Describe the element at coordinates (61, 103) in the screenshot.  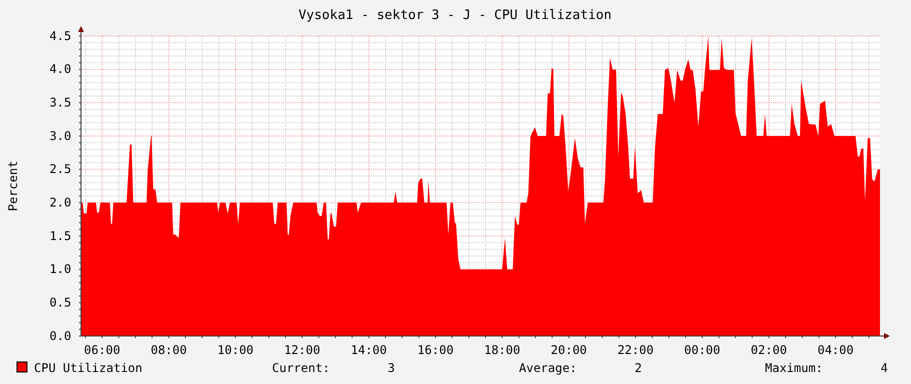
I see `y-tick-label: 3.5` at that location.